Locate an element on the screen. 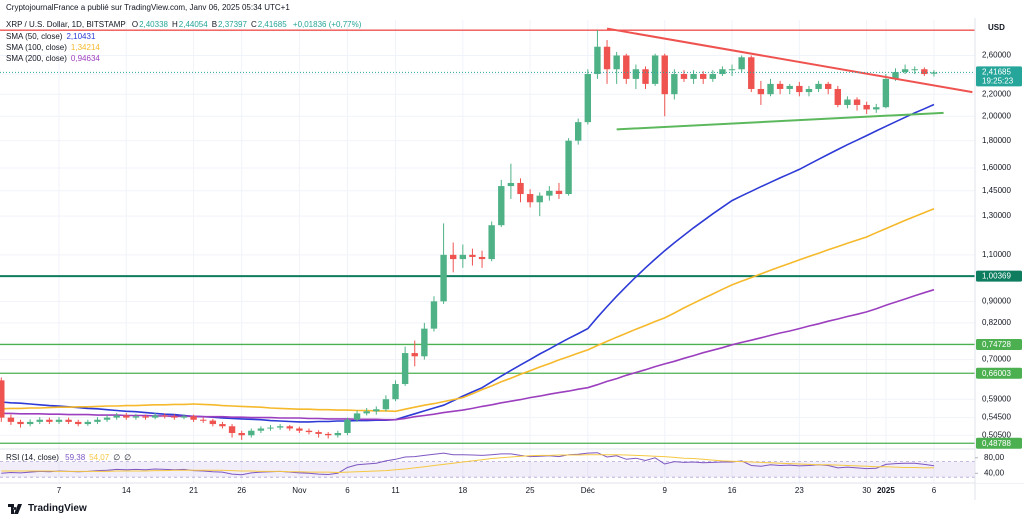 This screenshot has height=520, width=1024. rsi-tick-label: 40,00 is located at coordinates (994, 472).